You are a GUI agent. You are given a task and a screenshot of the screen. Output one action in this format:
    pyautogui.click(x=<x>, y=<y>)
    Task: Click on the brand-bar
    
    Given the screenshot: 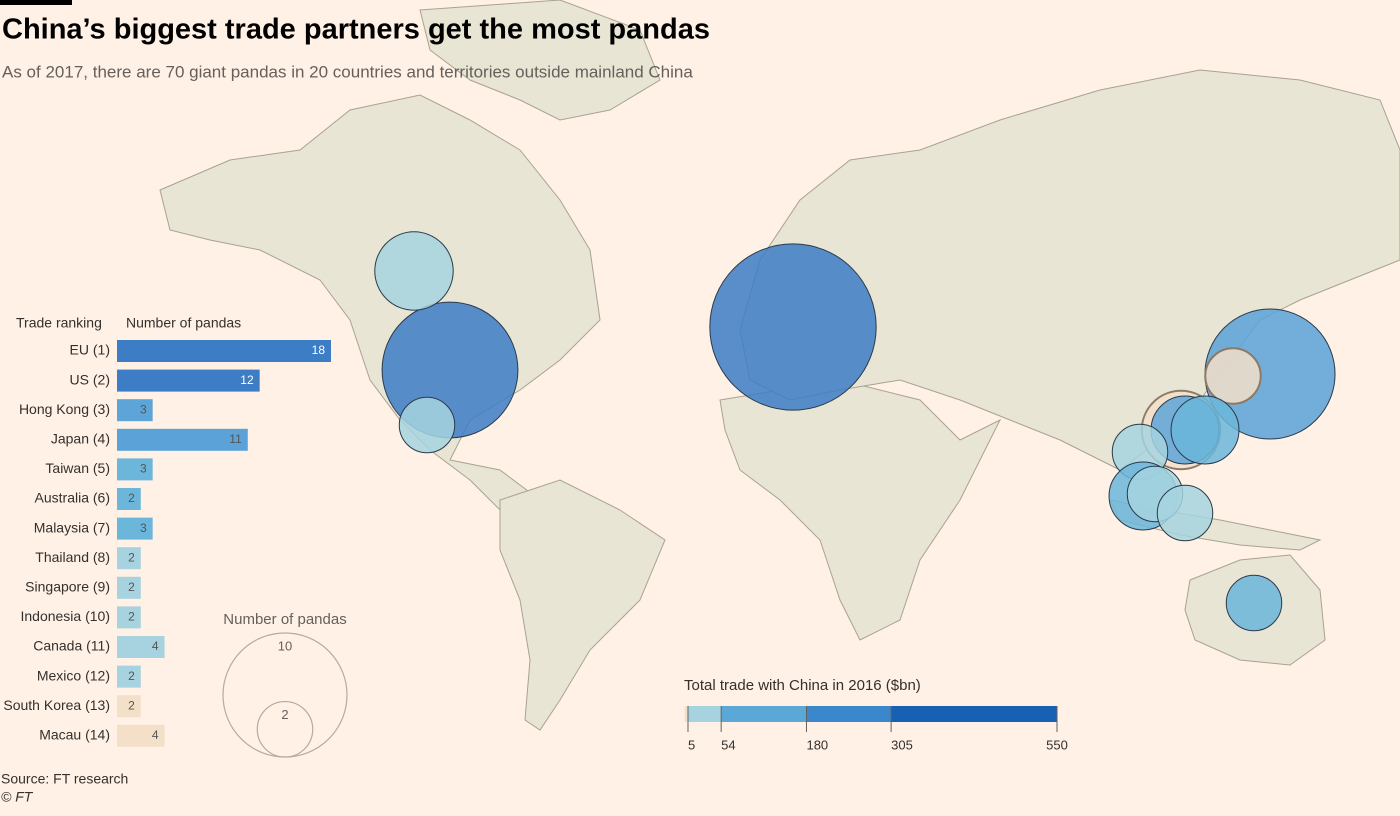 What is the action you would take?
    pyautogui.click(x=36, y=2)
    